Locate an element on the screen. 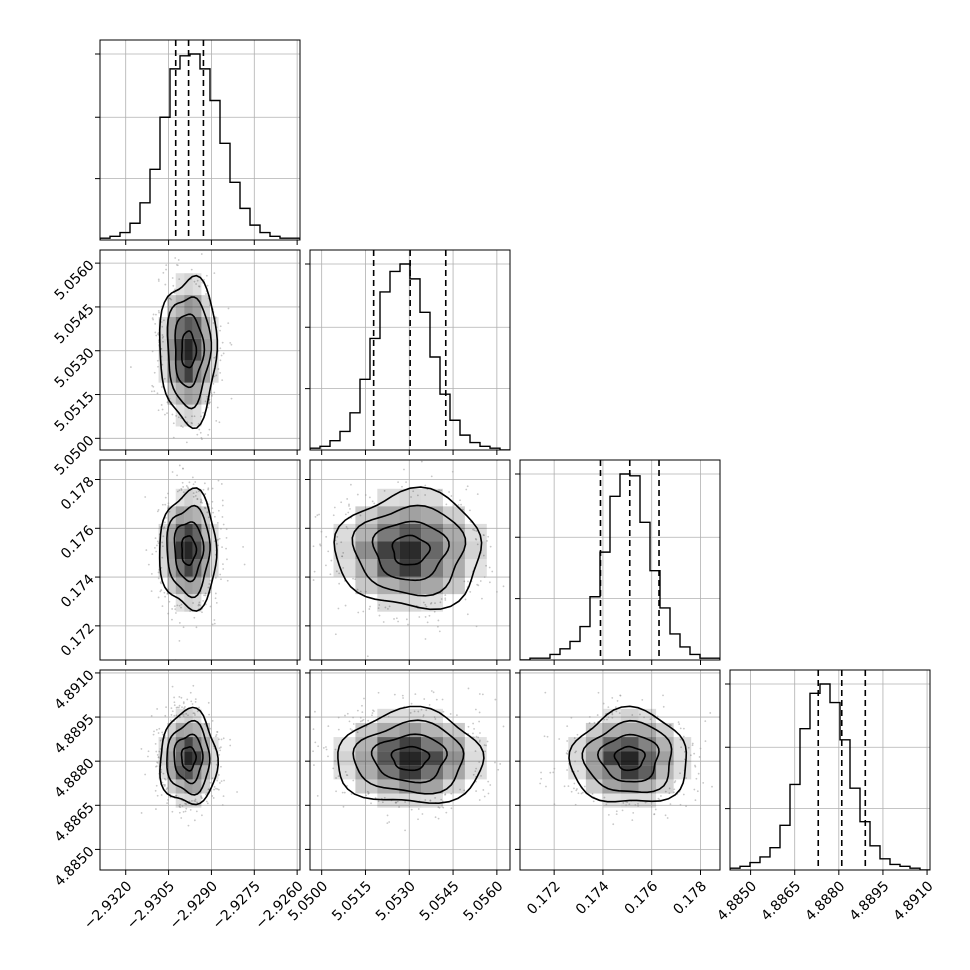 The width and height of the screenshot is (970, 970). x-tick-label: 0.174 is located at coordinates (593, 898).